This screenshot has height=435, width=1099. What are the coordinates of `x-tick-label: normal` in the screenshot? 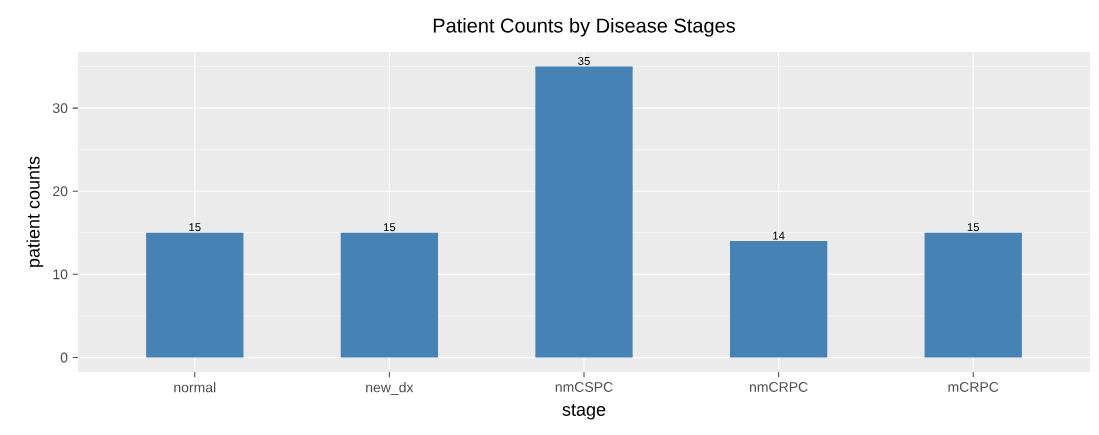 It's located at (195, 387).